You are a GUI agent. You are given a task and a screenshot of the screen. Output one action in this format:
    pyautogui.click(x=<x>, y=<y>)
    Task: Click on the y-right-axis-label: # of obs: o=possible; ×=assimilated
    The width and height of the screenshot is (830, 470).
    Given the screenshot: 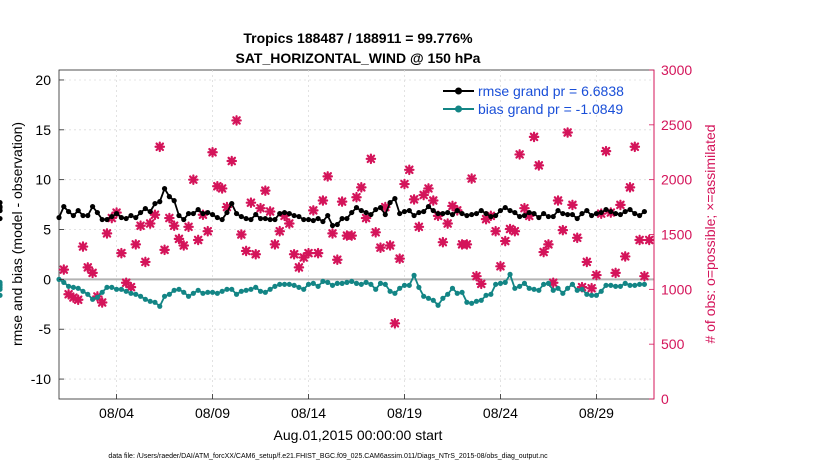 What is the action you would take?
    pyautogui.click(x=710, y=233)
    